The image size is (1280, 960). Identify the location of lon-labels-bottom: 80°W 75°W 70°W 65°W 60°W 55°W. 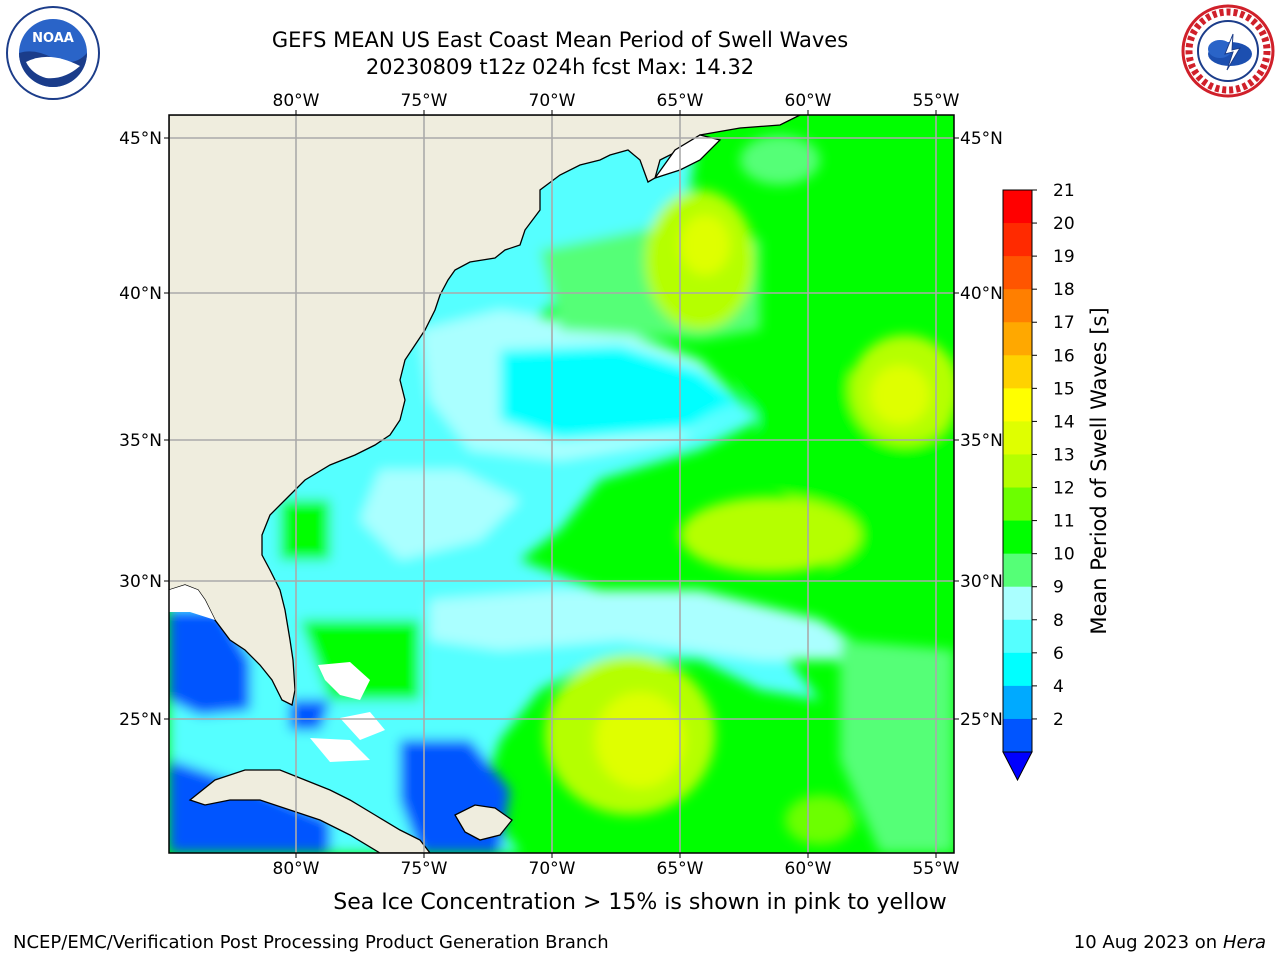
(616, 869).